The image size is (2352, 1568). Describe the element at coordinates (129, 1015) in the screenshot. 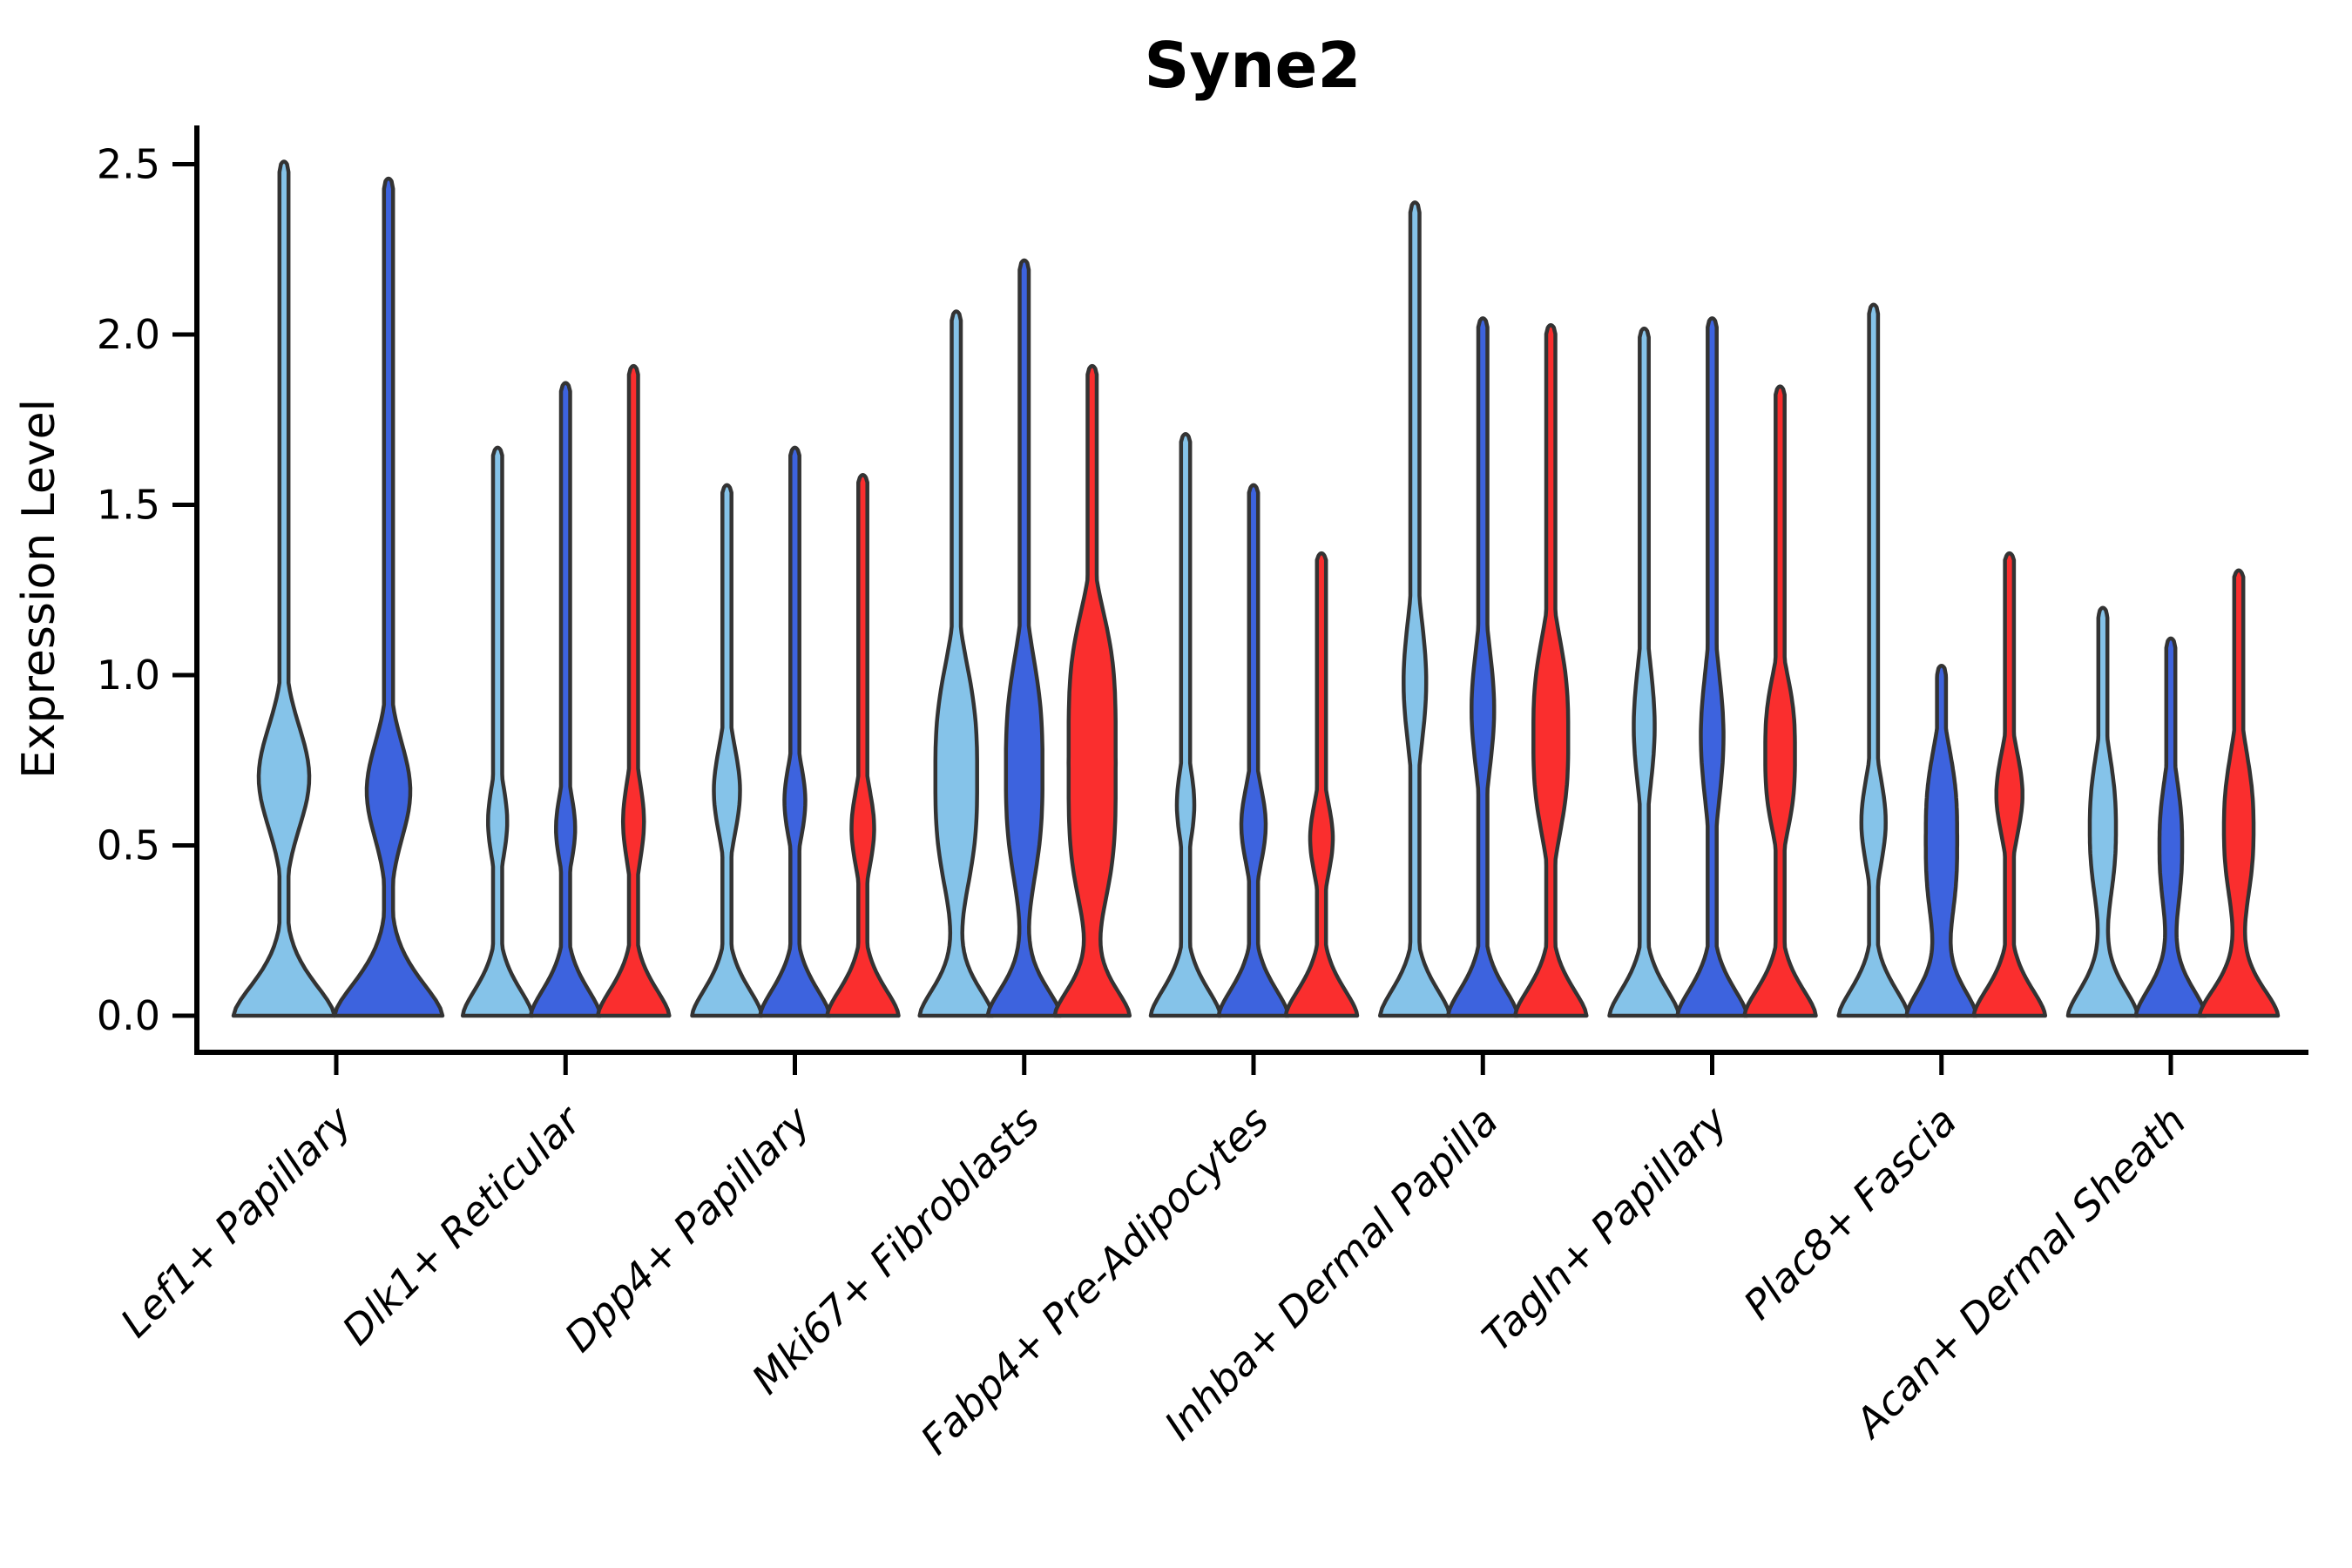

I see `y-tick-label: 0.0` at that location.